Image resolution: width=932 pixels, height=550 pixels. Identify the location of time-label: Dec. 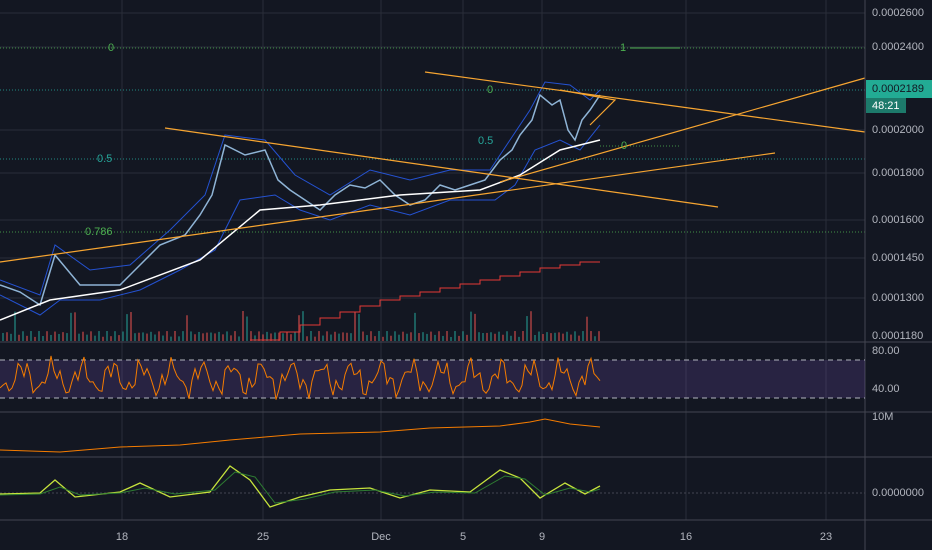
(381, 537).